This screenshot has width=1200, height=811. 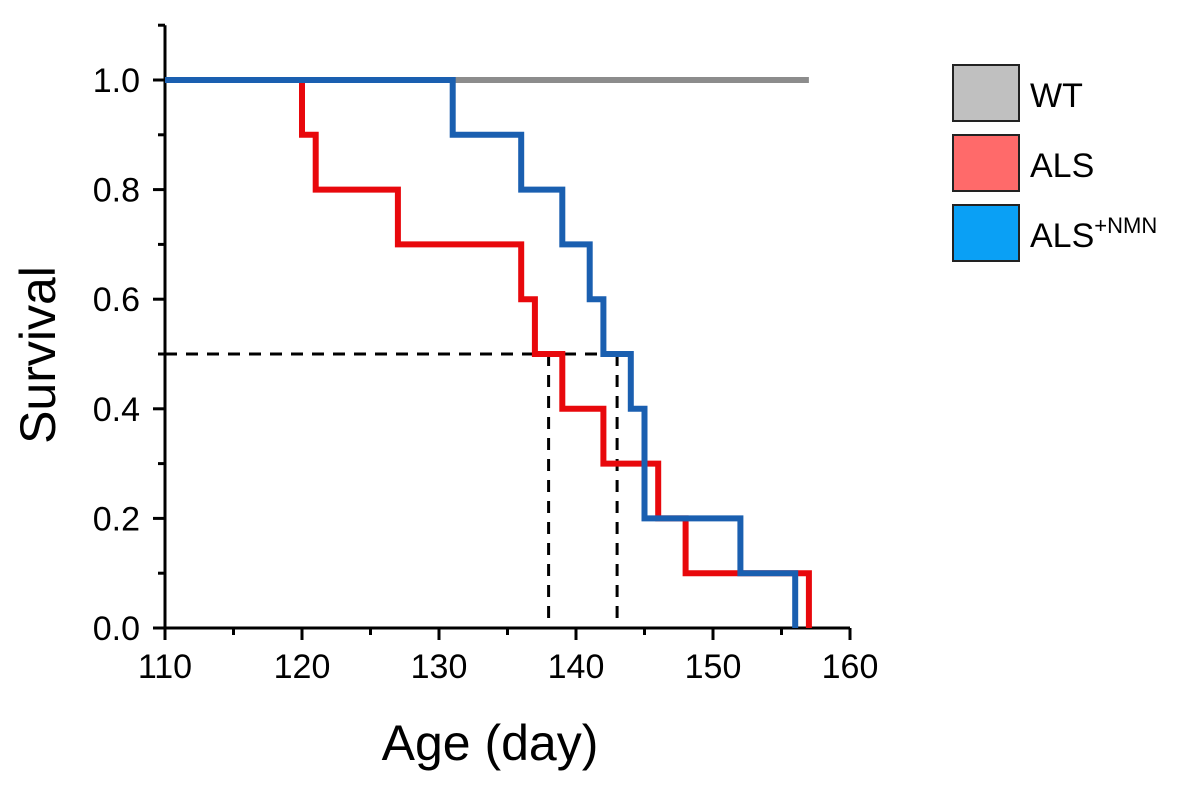 I want to click on x-tick-label: 110, so click(x=165, y=667).